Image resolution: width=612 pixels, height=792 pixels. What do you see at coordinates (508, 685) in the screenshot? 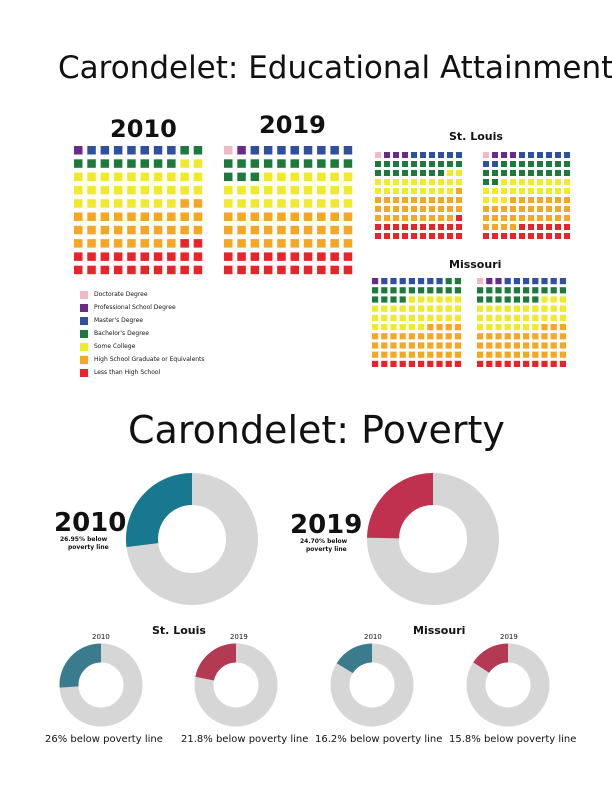
I see `donut-missouri-2019` at bounding box center [508, 685].